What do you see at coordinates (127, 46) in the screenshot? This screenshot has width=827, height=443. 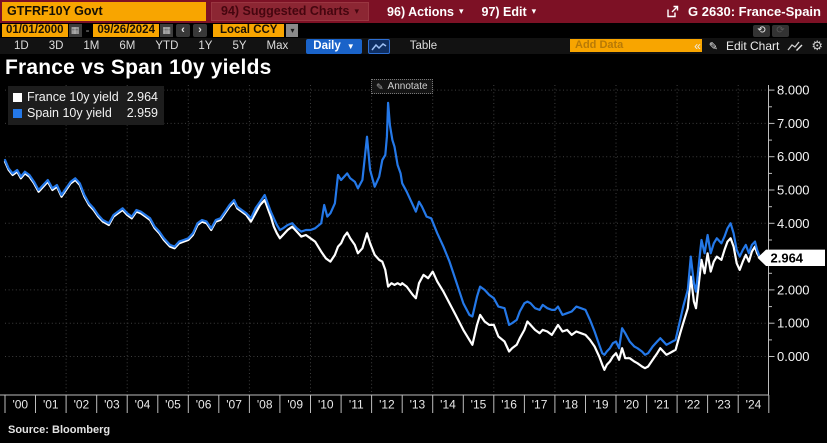 I see `period-6m: 6M` at bounding box center [127, 46].